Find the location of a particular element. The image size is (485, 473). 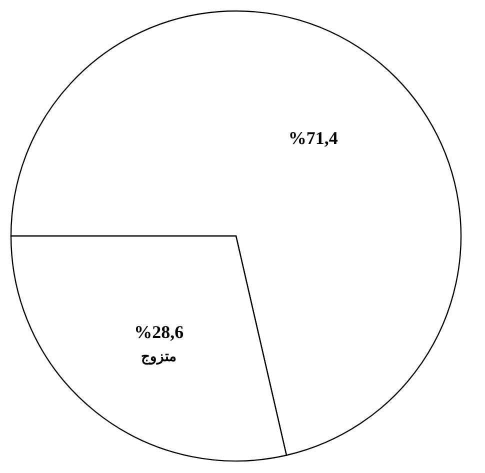

data-label: %28,6 is located at coordinates (159, 332).